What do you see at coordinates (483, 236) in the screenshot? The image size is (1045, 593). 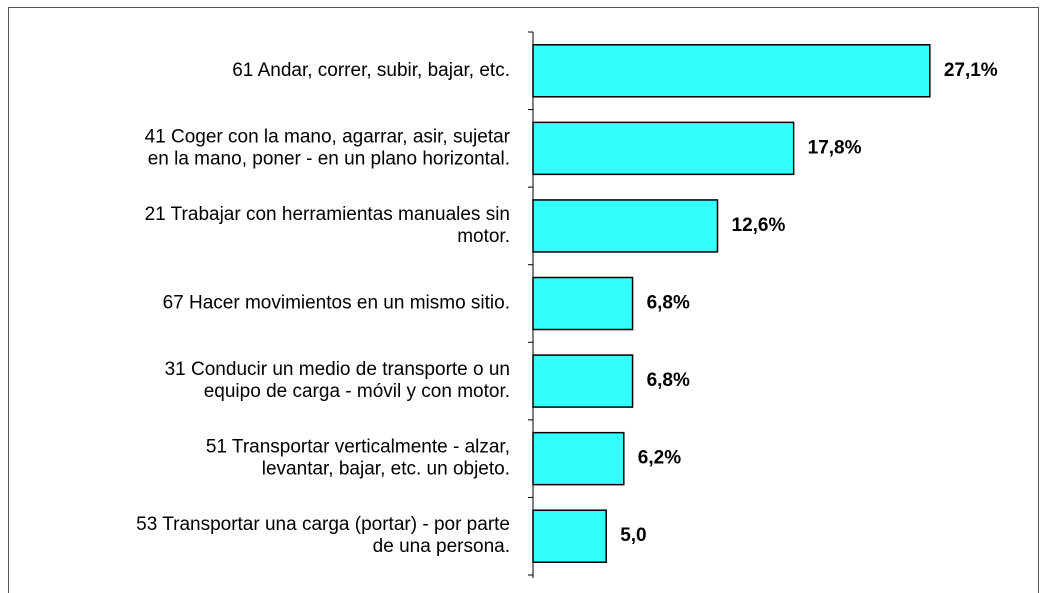 I see `category-label: motor.` at bounding box center [483, 236].